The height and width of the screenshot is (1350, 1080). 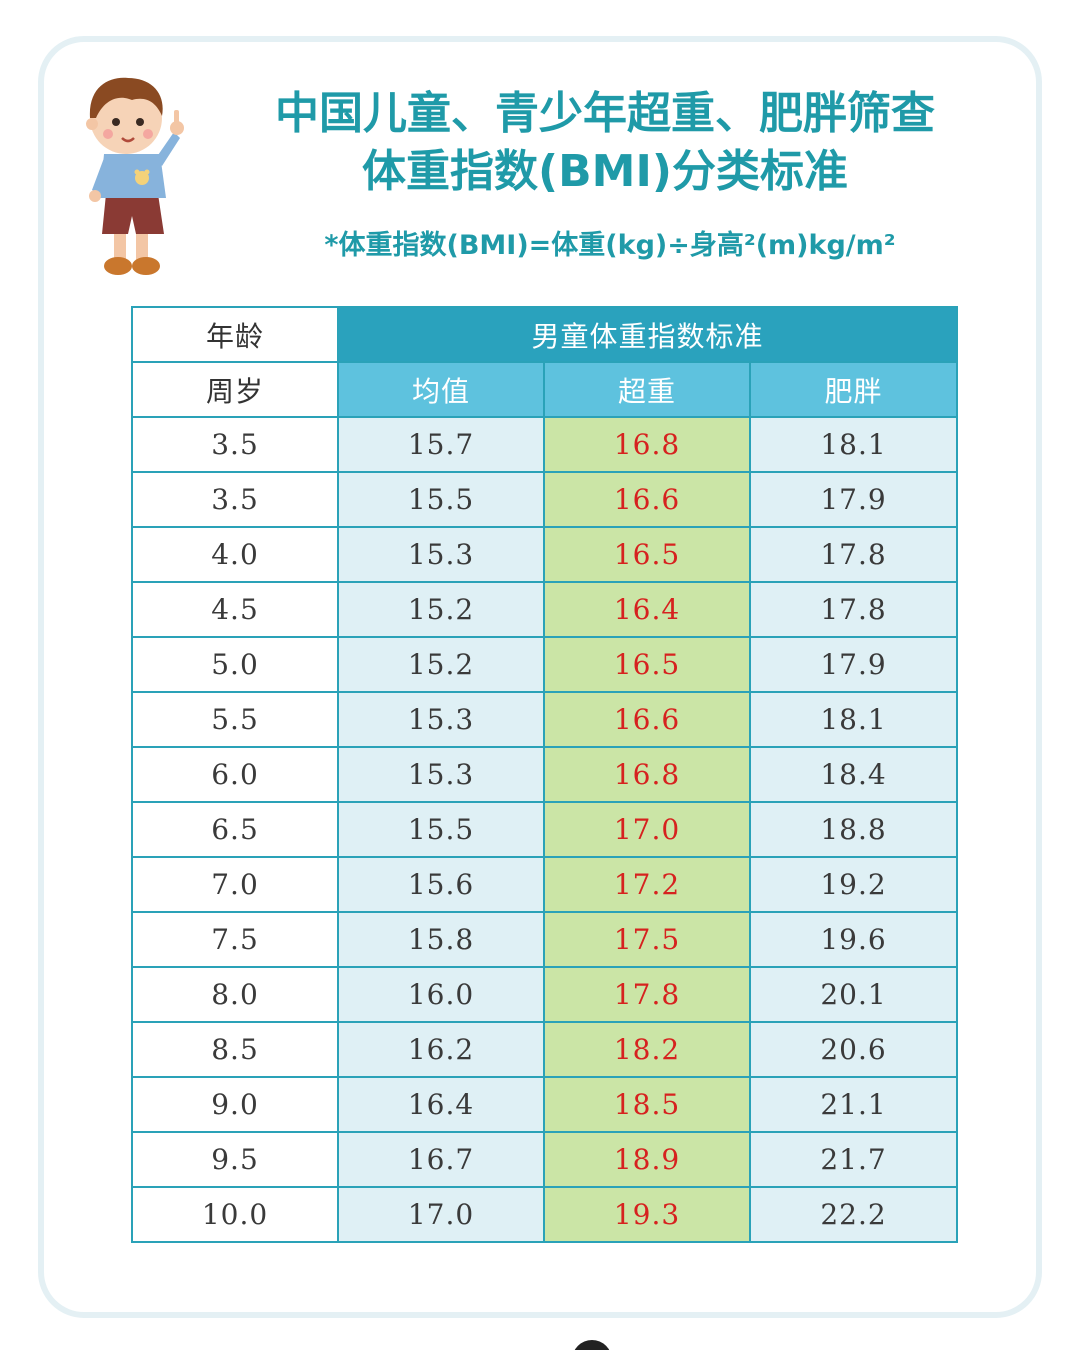 I want to click on table-row: 10.0 17.0 19.3 22.2, so click(x=545, y=1214).